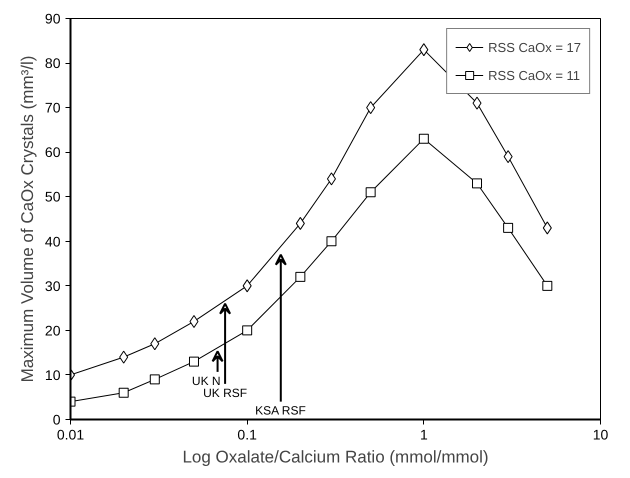  I want to click on y-axis-title: Maximum Volume of CaOx Crystals (mm³/l), so click(27, 219).